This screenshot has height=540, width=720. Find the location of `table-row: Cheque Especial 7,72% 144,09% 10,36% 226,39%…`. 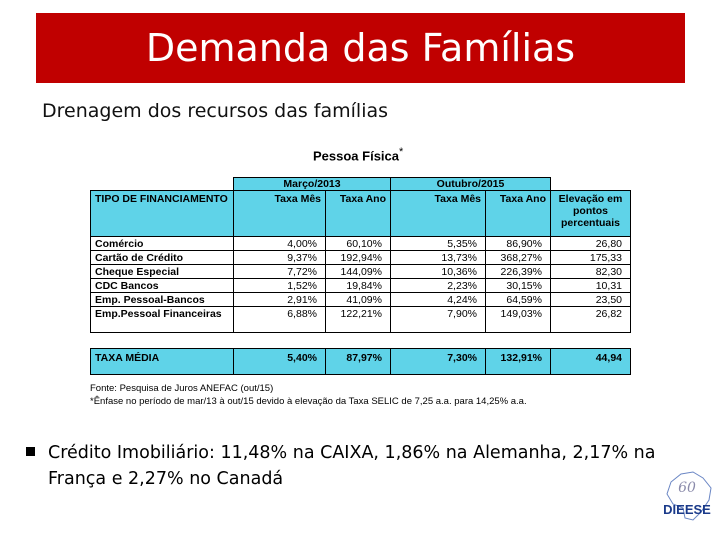

table-row: Cheque Especial 7,72% 144,09% 10,36% 226,39%… is located at coordinates (360, 271).